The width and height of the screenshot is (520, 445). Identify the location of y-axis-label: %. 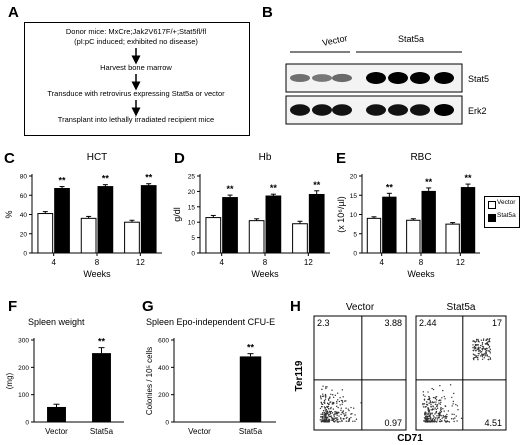
(9, 214).